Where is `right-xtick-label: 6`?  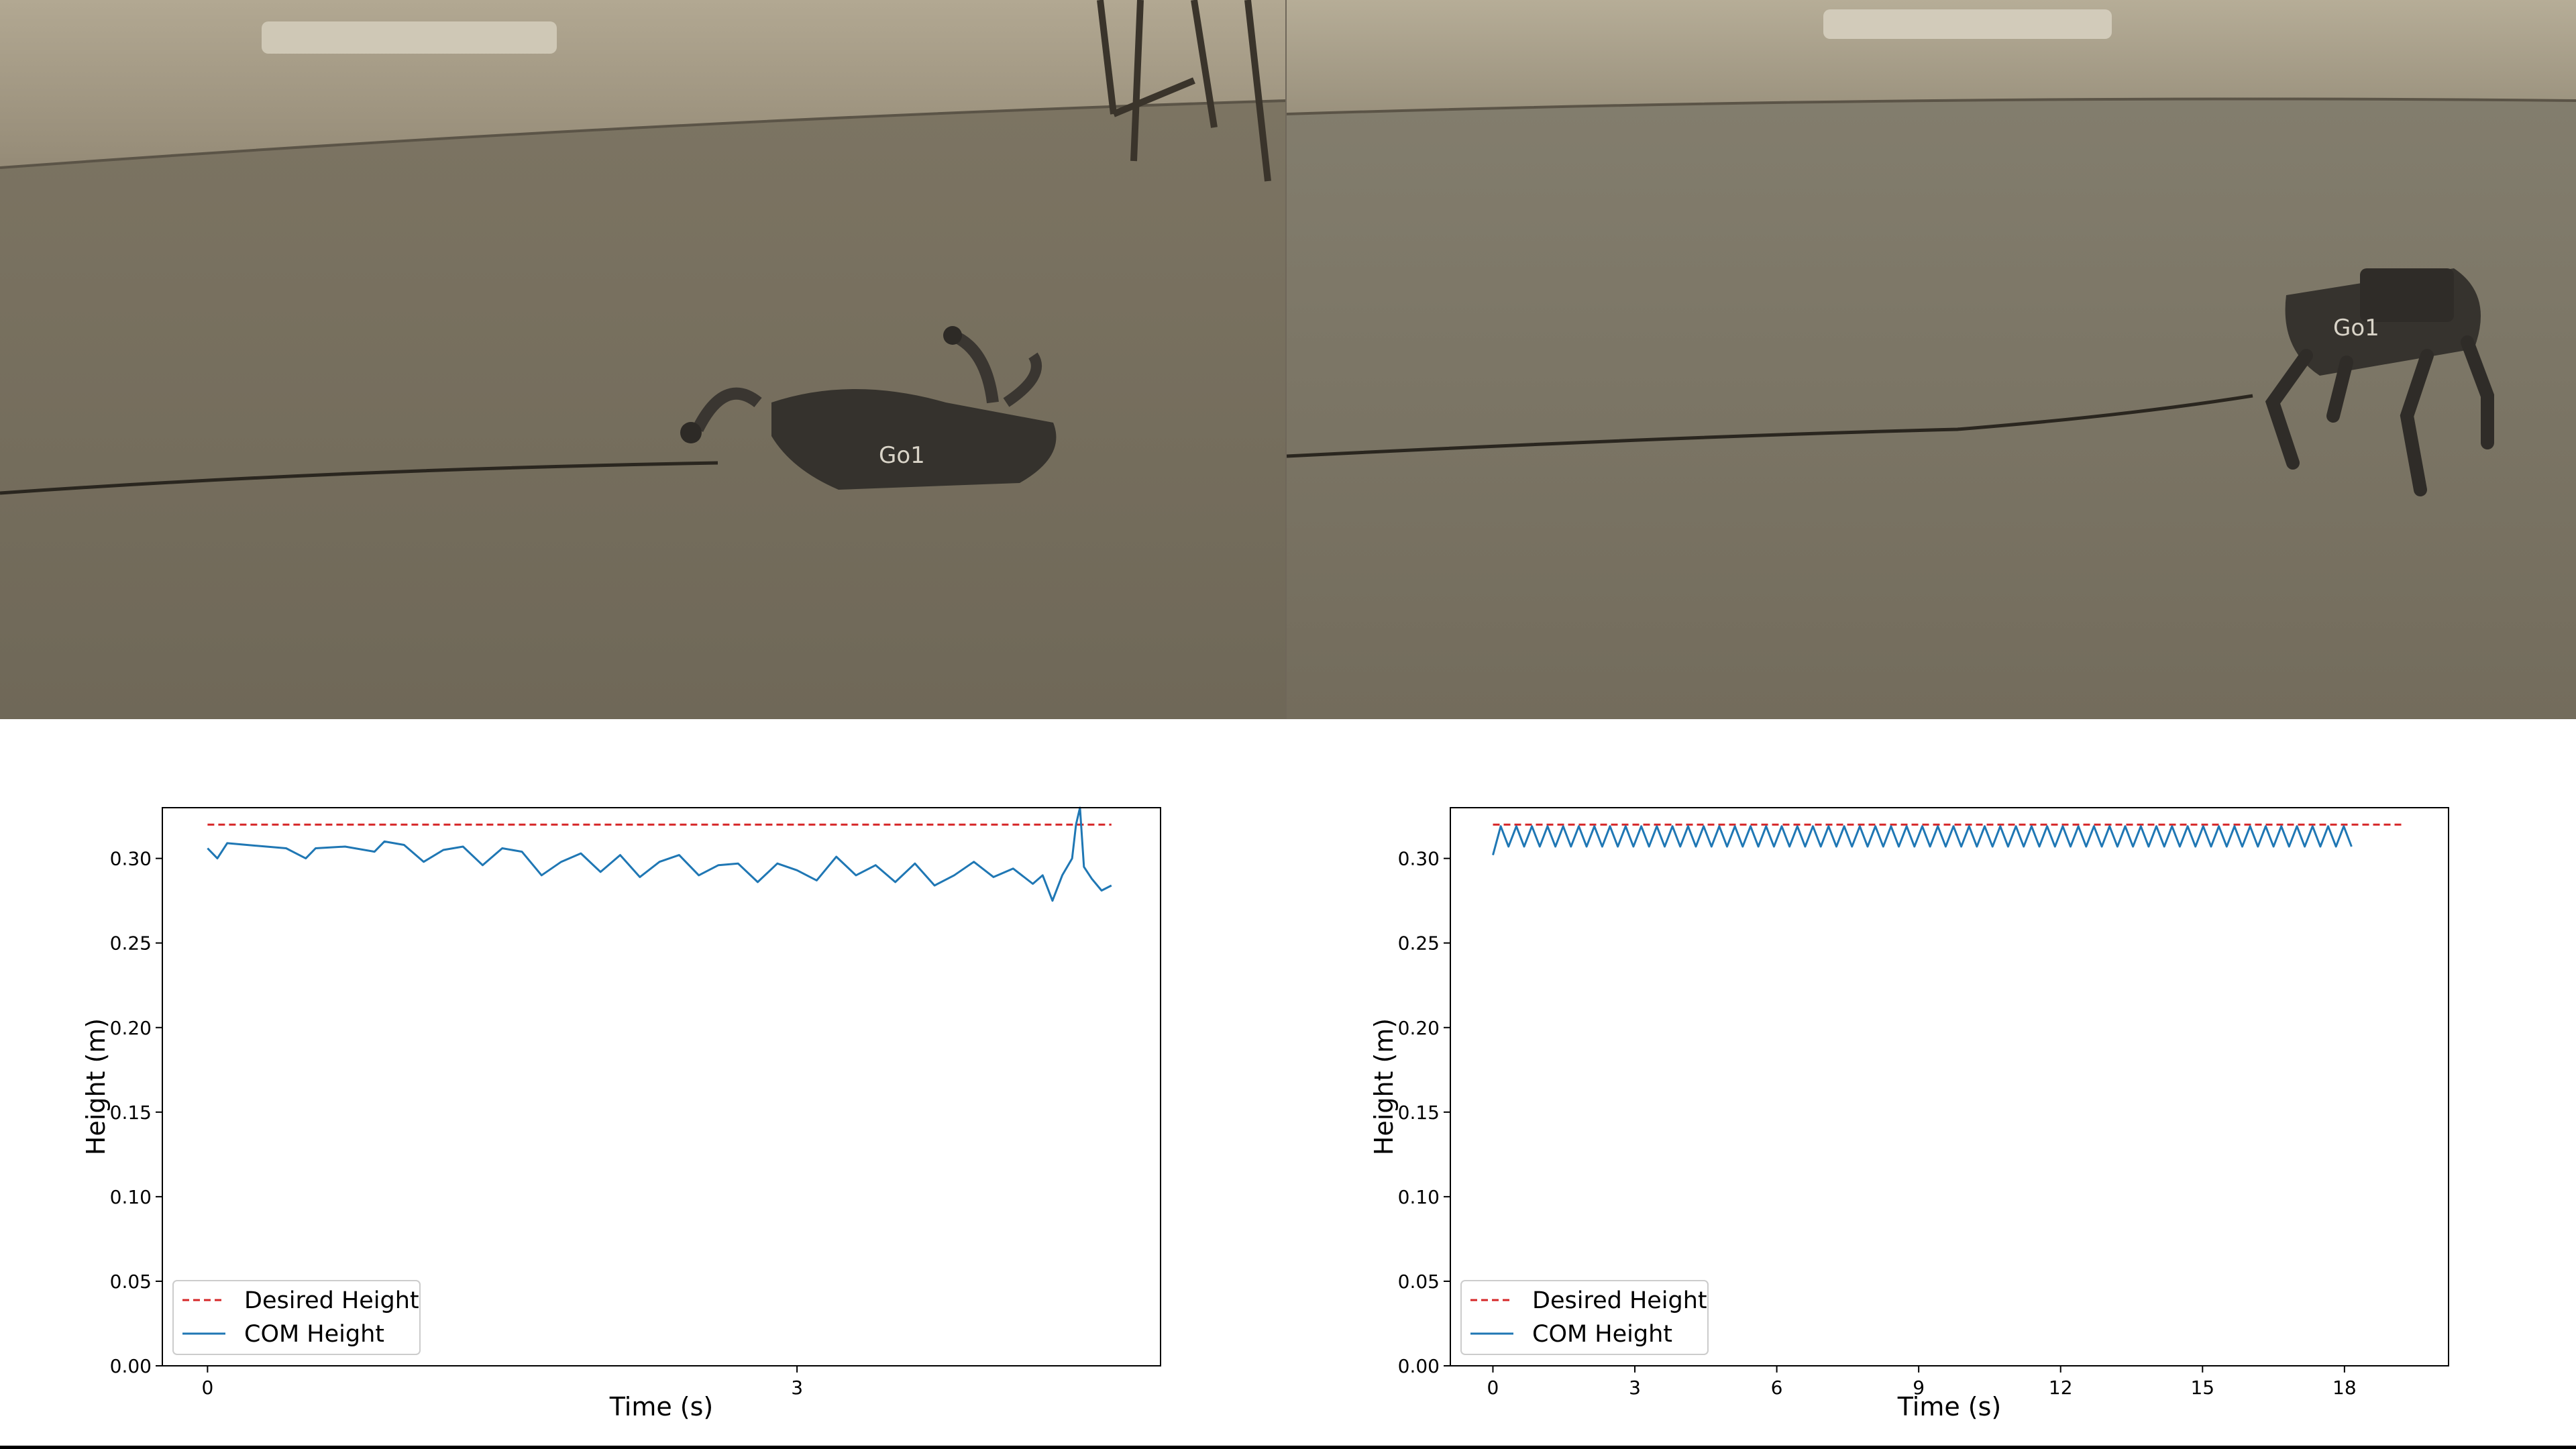 right-xtick-label: 6 is located at coordinates (1777, 1388).